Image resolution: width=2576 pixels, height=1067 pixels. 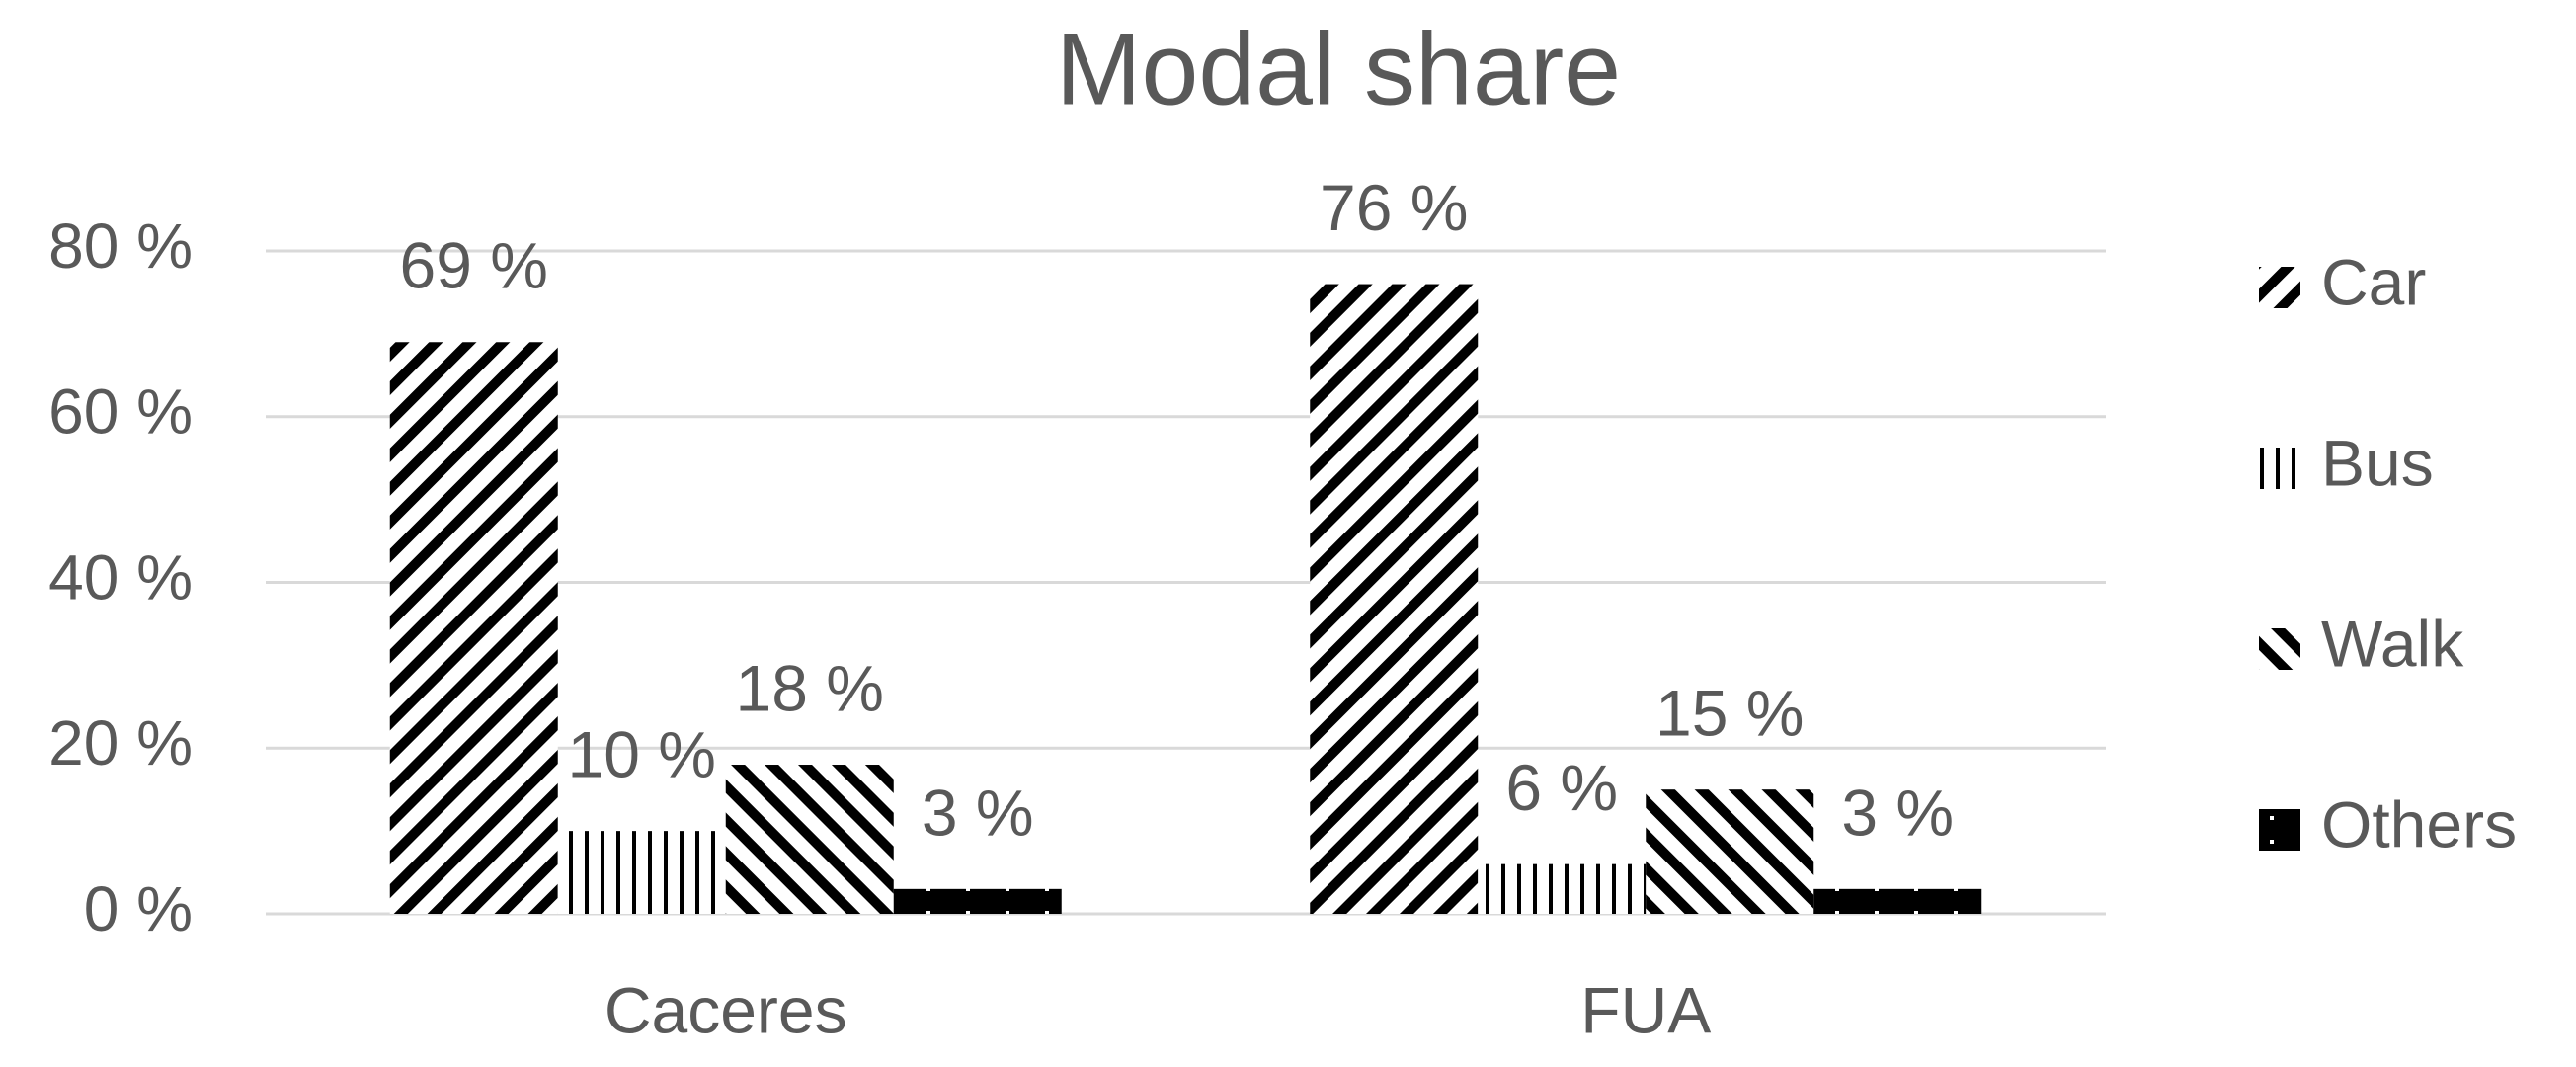 I want to click on legend-label: Car, so click(x=2373, y=281).